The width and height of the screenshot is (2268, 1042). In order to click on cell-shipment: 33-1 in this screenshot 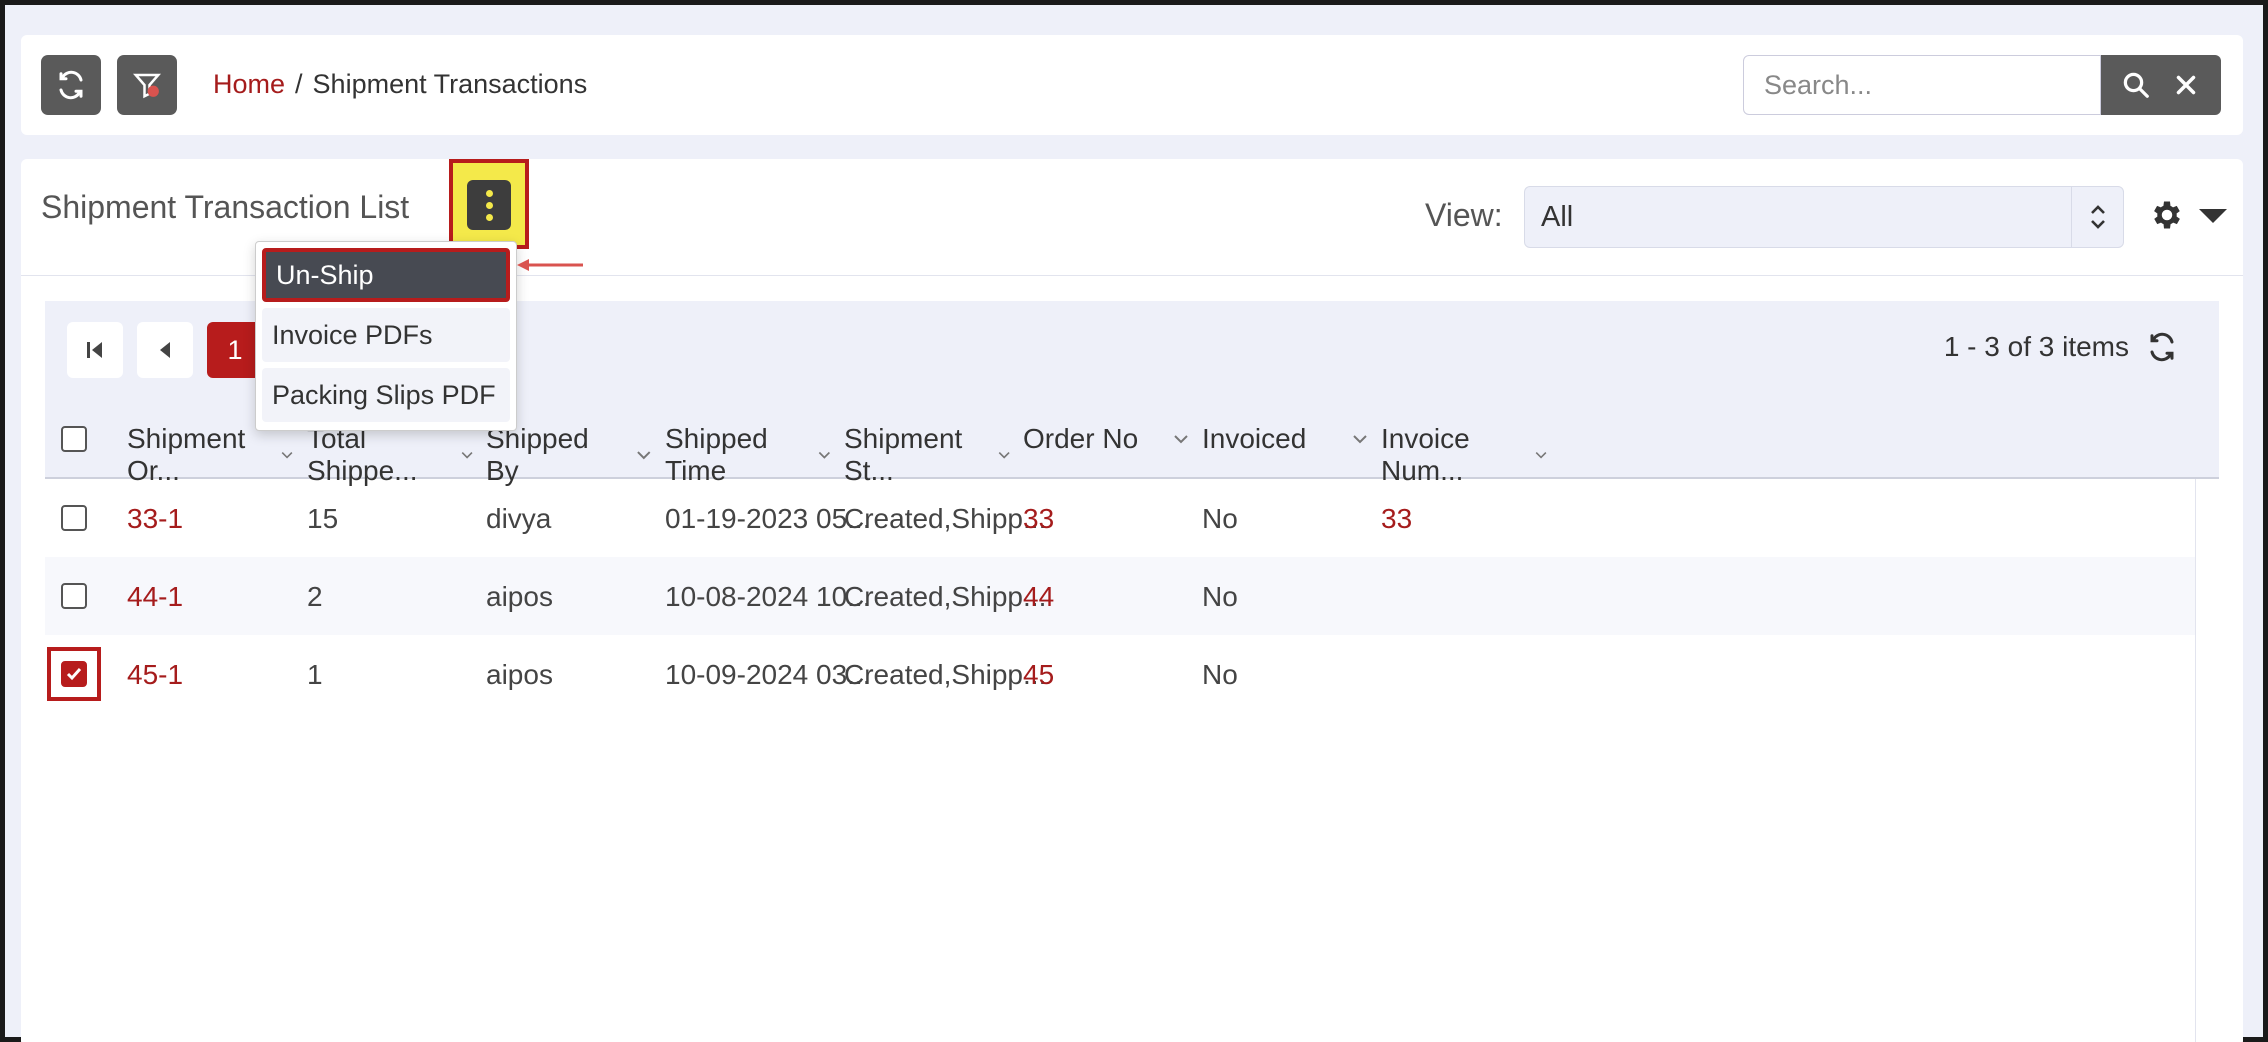, I will do `click(155, 518)`.